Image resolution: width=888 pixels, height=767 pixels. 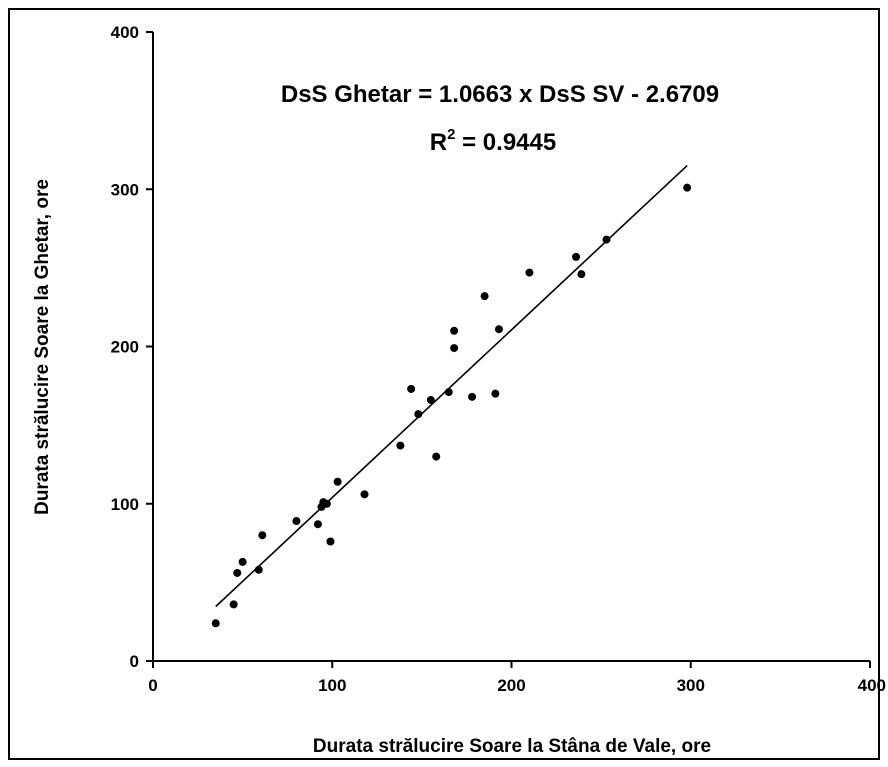 I want to click on x-tick-label: 300, so click(x=691, y=685).